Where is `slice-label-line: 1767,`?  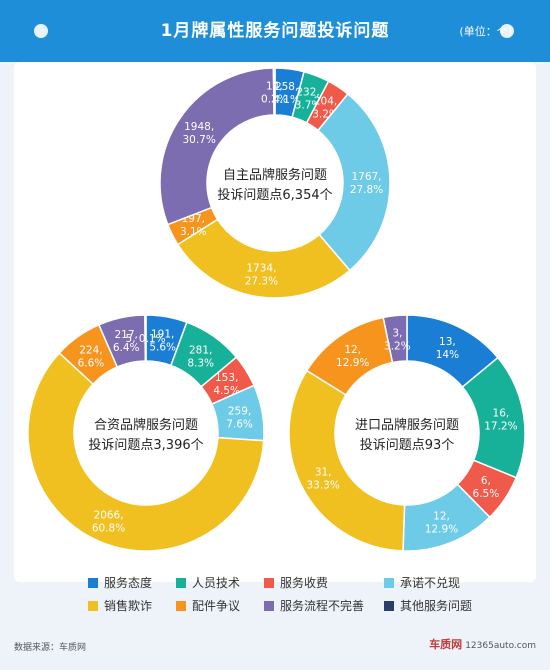 slice-label-line: 1767, is located at coordinates (366, 177).